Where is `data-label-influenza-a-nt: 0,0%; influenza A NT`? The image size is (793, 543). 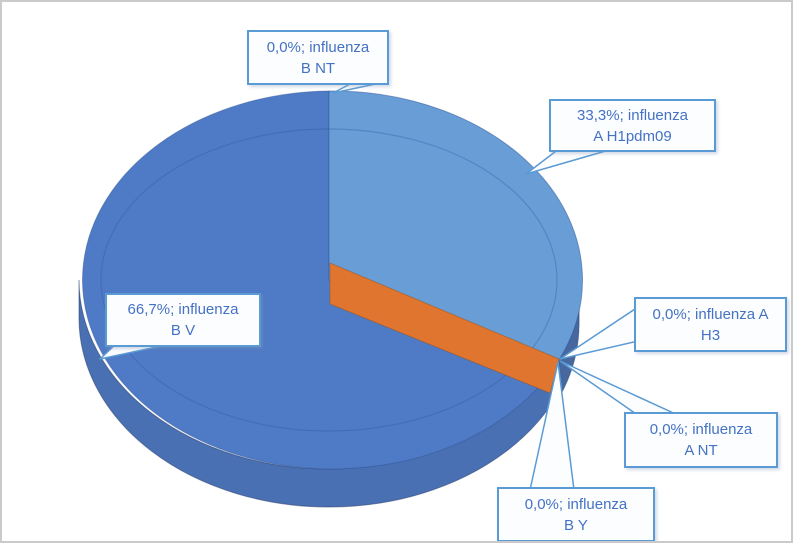
data-label-influenza-a-nt: 0,0%; influenza A NT is located at coordinates (701, 440).